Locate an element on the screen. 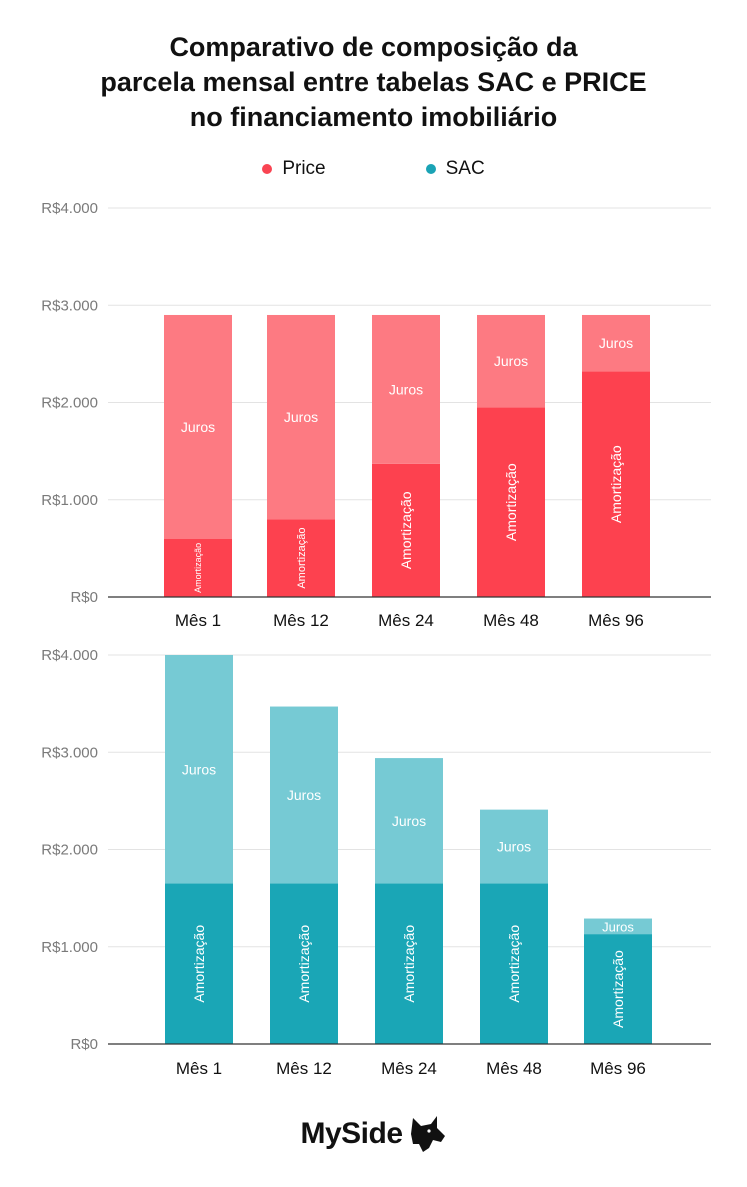  sac-x-tick-label: Mês 96 is located at coordinates (618, 1068).